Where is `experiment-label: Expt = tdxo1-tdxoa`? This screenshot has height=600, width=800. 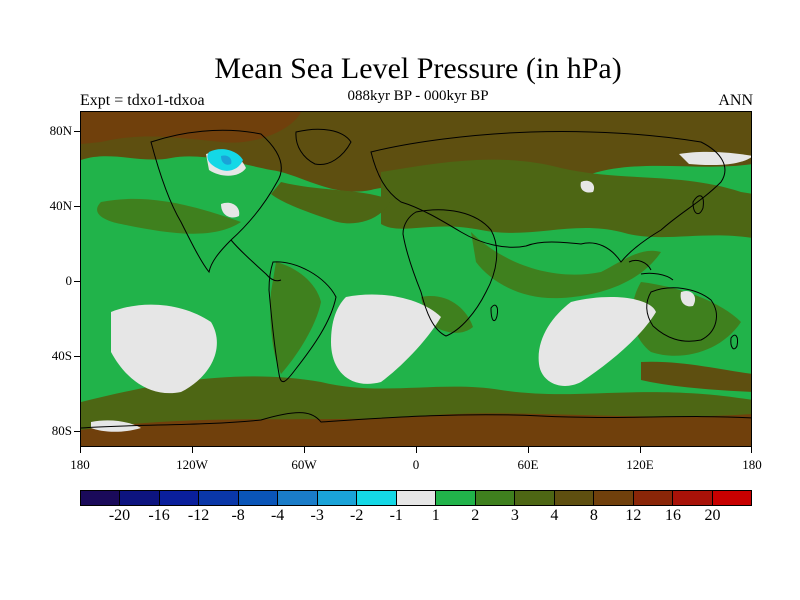
experiment-label: Expt = tdxo1-tdxoa is located at coordinates (142, 100).